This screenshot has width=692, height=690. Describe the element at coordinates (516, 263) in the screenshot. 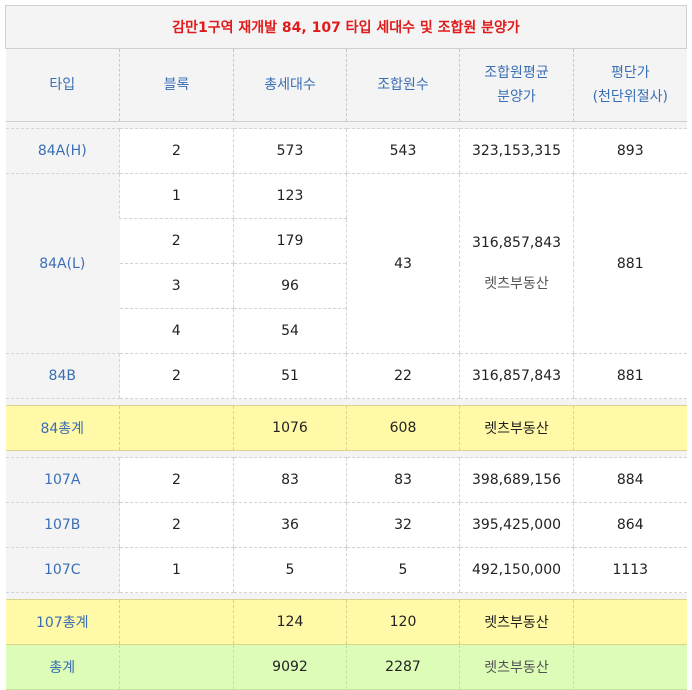

I see `cell-price: 316,857,843 렛츠부동산` at that location.